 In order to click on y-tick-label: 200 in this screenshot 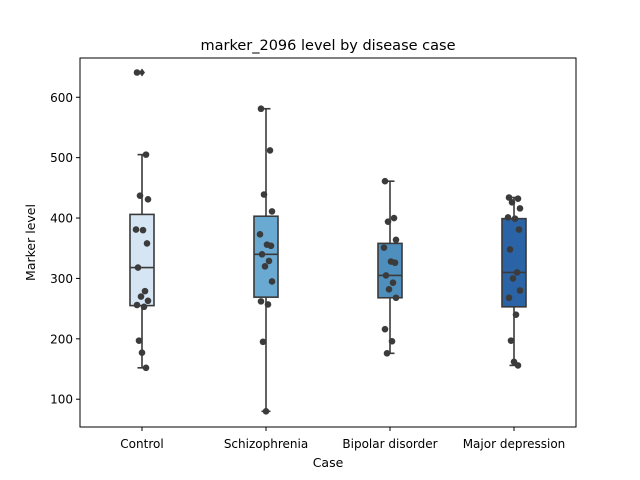, I will do `click(61, 339)`.